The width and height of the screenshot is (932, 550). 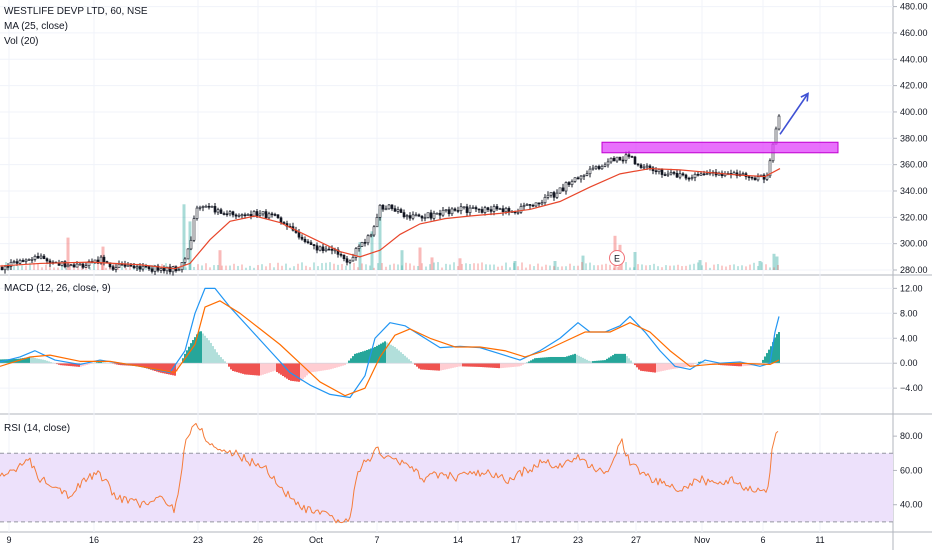 I want to click on earnings-marker, so click(x=617, y=258).